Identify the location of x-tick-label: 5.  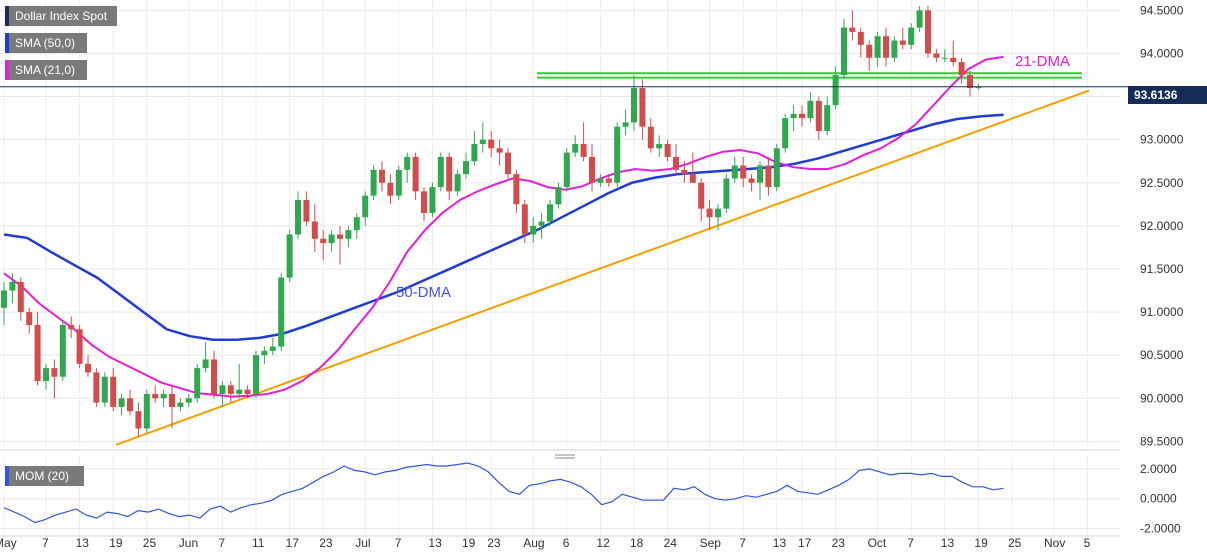
(1087, 543).